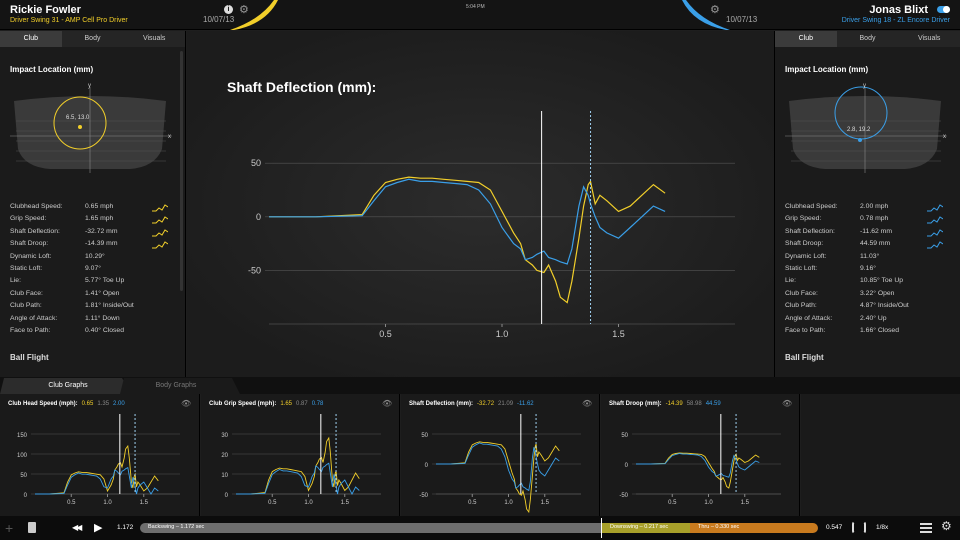 This screenshot has height=540, width=960. Describe the element at coordinates (109, 306) in the screenshot. I see `stat-value: 1.81° Inside/Out` at that location.